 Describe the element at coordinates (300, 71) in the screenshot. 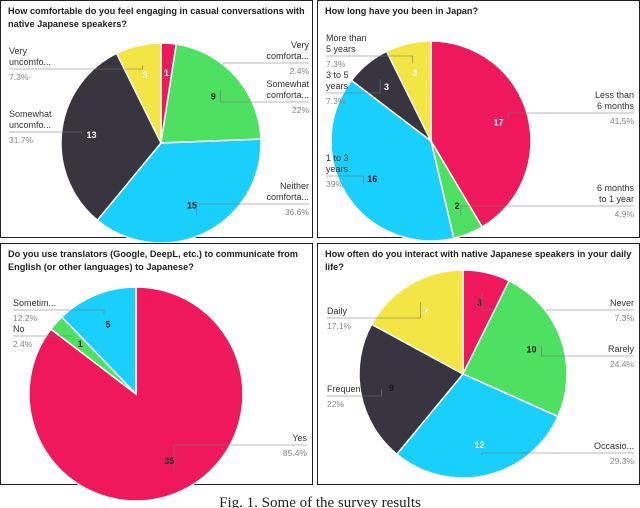

I see `slice-percent-label: 2.4%` at that location.